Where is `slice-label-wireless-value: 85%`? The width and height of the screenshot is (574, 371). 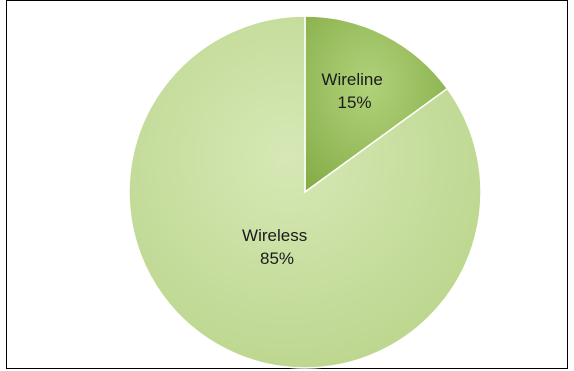
slice-label-wireless-value: 85% is located at coordinates (277, 258).